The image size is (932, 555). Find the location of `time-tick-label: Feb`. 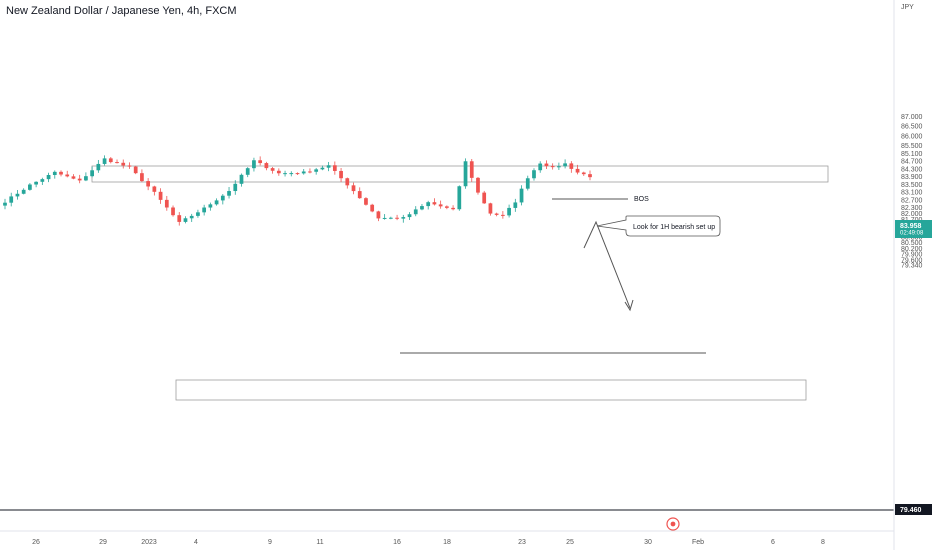

time-tick-label: Feb is located at coordinates (698, 542).